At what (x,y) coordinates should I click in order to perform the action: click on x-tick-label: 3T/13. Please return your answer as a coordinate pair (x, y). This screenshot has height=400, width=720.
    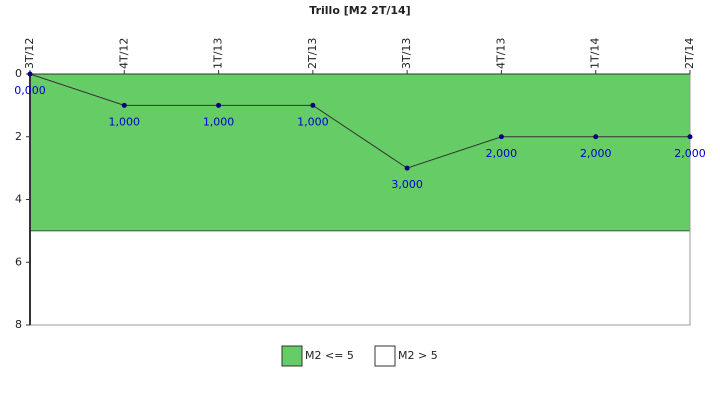
    Looking at the image, I should click on (406, 53).